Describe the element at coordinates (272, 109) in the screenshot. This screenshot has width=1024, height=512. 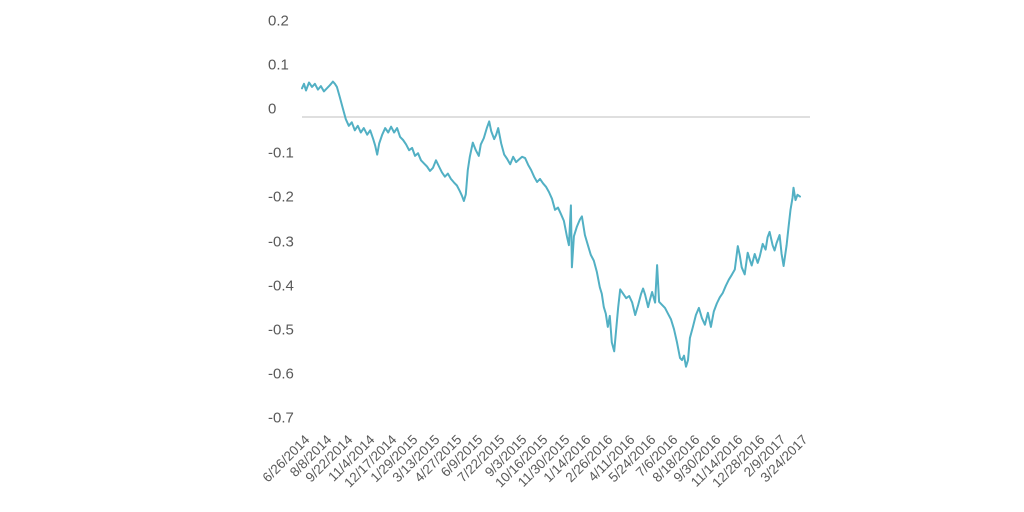
I see `y-tick-label: 0` at that location.